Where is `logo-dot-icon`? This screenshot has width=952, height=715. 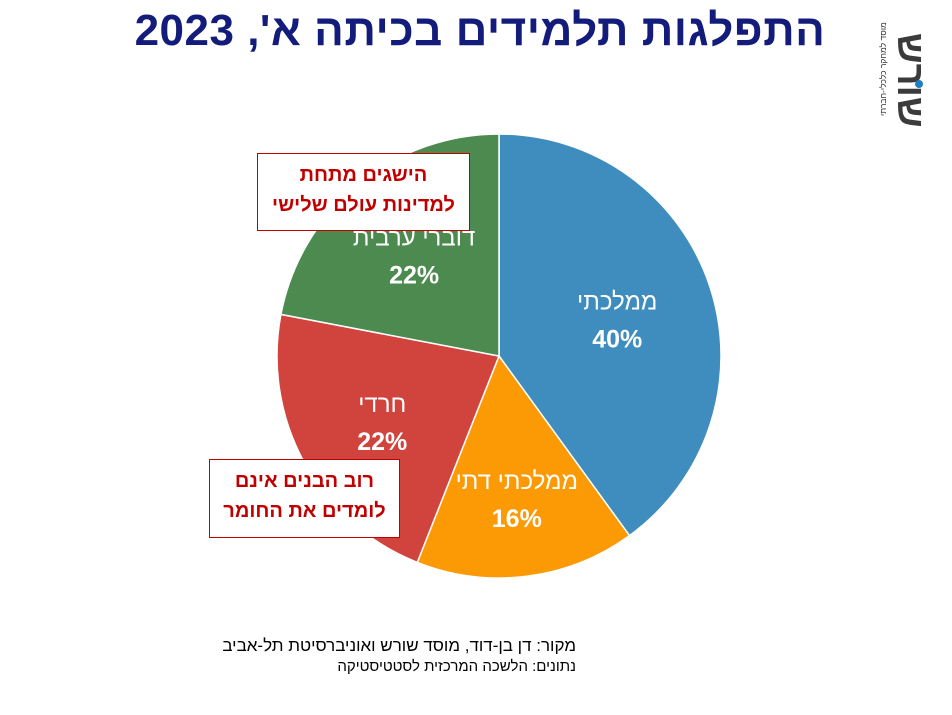
logo-dot-icon is located at coordinates (919, 84).